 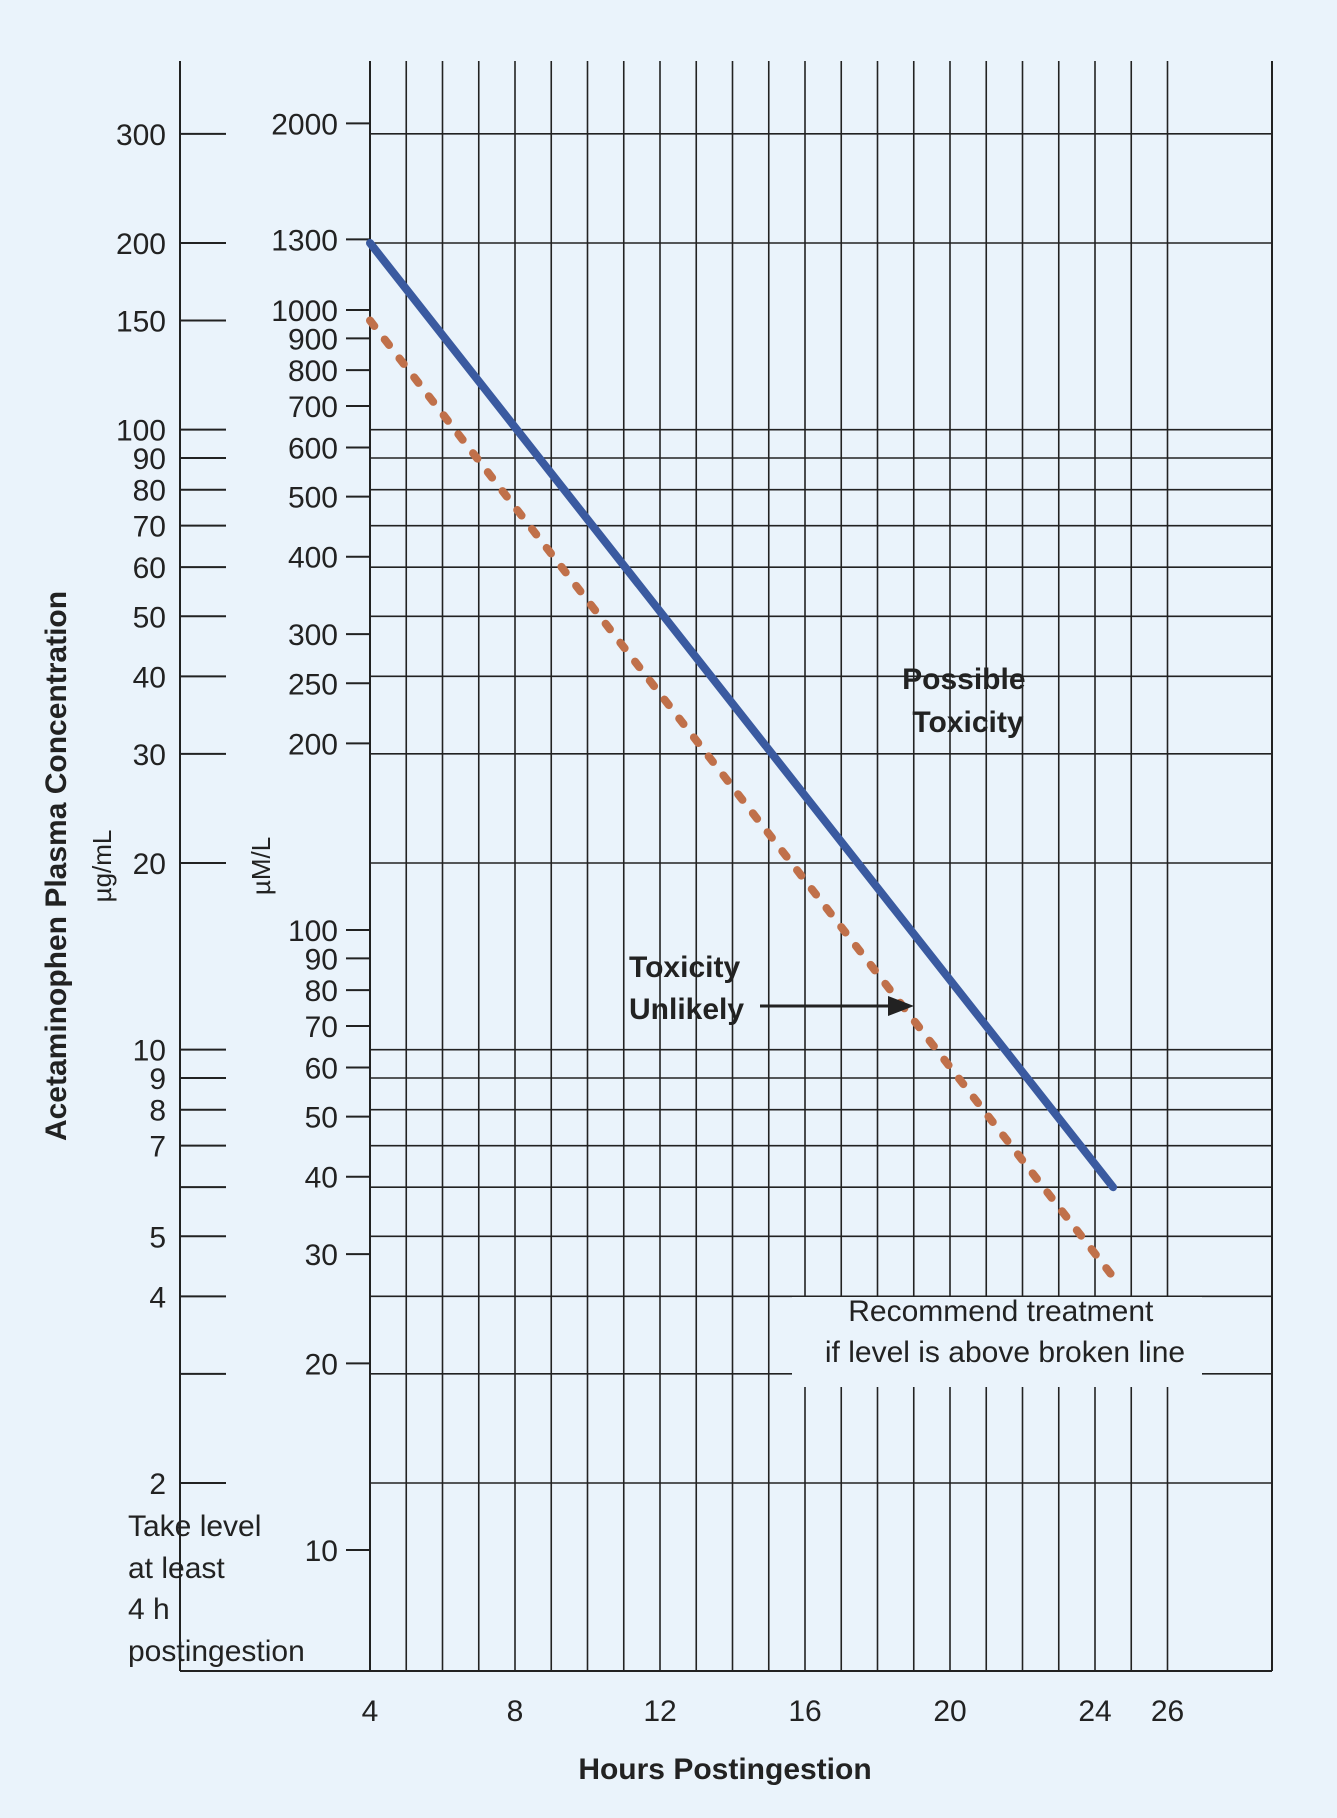 I want to click on x-tick-label: 16, so click(x=804, y=1711).